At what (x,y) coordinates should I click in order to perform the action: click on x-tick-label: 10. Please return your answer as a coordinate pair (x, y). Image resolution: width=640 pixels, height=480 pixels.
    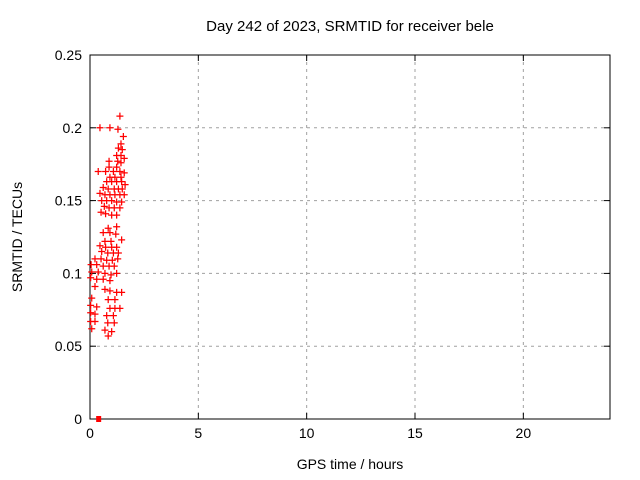
    Looking at the image, I should click on (307, 433).